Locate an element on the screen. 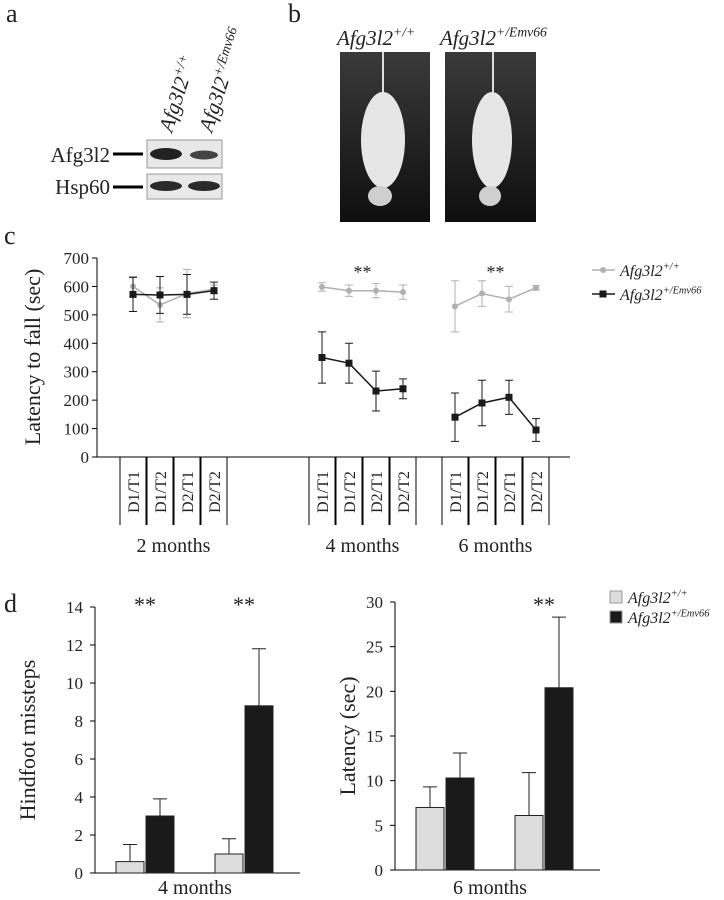 This screenshot has width=724, height=900. y-tick-label: 12 is located at coordinates (74, 645).